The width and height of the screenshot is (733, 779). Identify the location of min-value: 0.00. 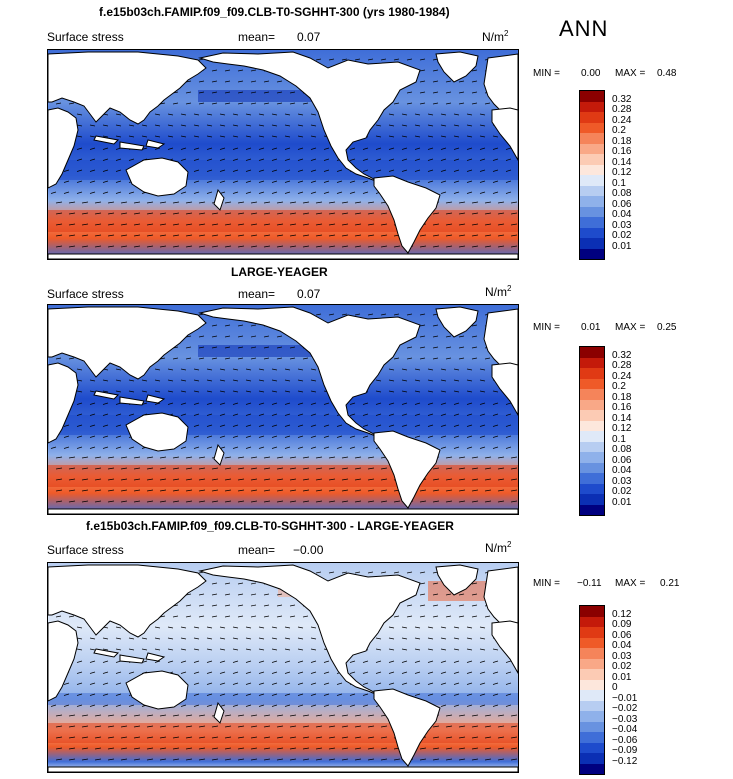
(591, 73).